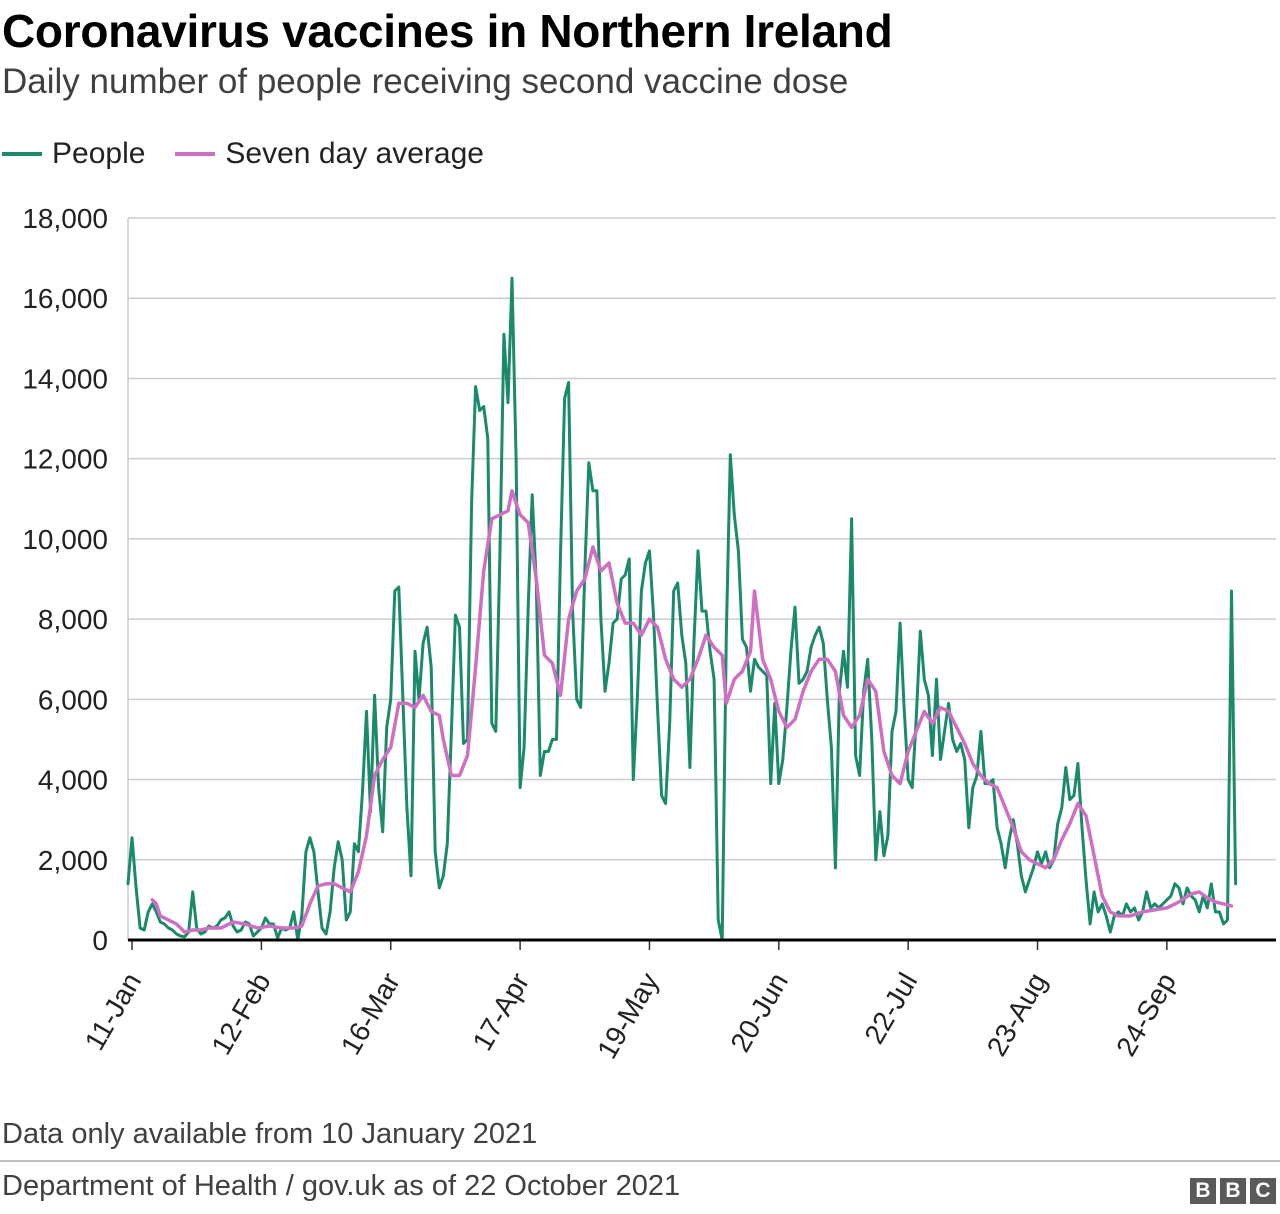 The height and width of the screenshot is (1214, 1280). Describe the element at coordinates (1146, 1015) in the screenshot. I see `x-tick-label: 24-Sep` at that location.